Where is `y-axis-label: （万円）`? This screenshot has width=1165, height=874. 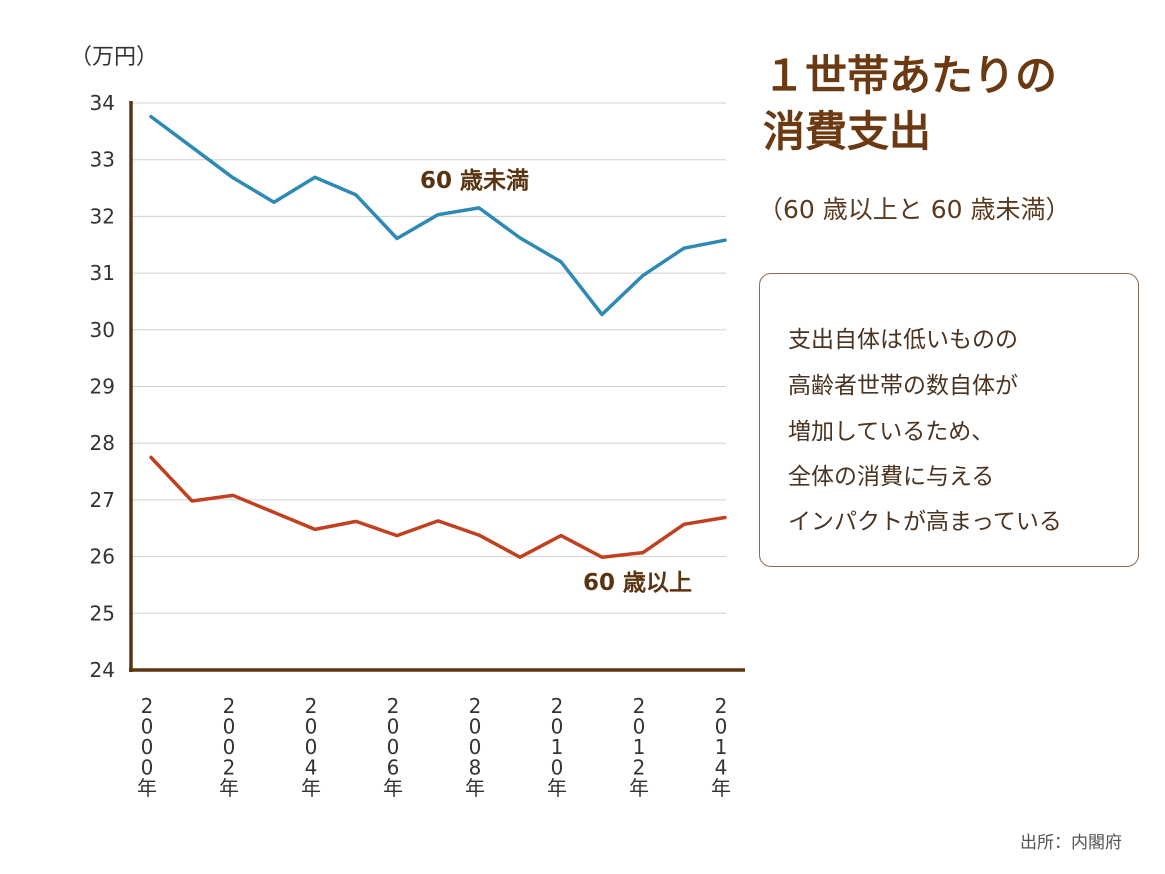
y-axis-label: （万円） is located at coordinates (114, 57).